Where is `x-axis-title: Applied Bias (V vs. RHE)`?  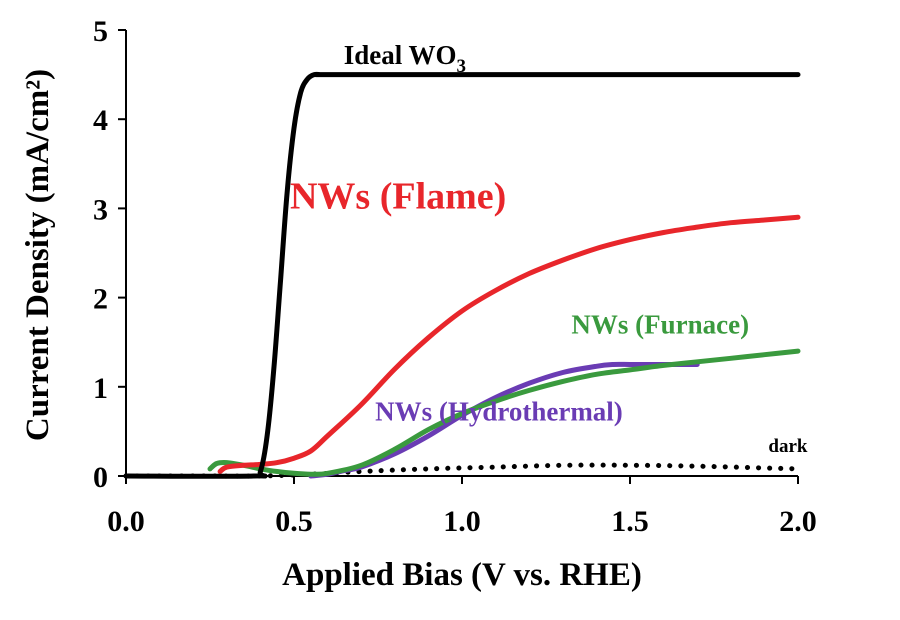 x-axis-title: Applied Bias (V vs. RHE) is located at coordinates (462, 575).